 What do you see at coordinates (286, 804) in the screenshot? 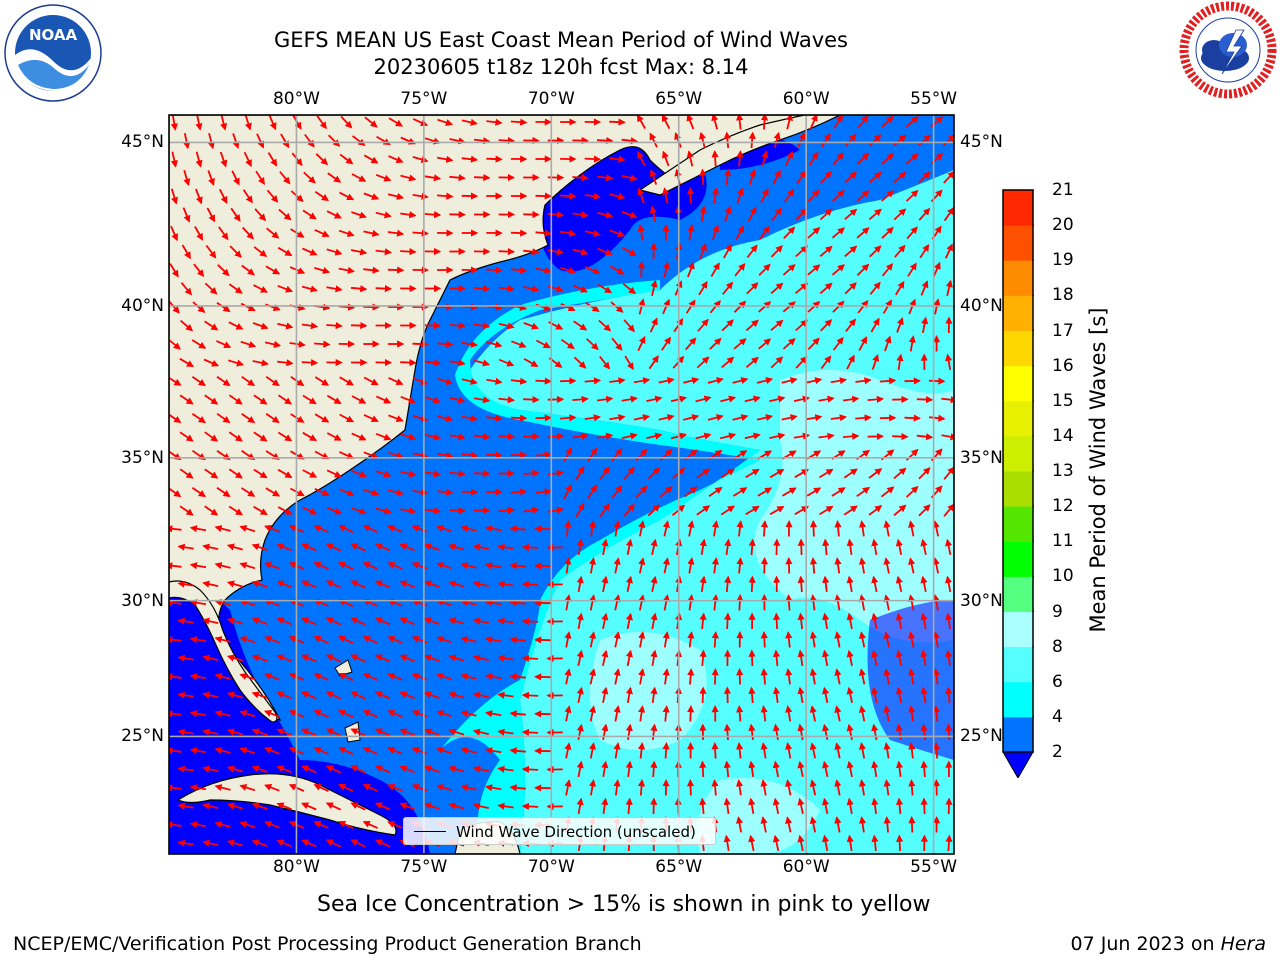
I see `land-cuba` at bounding box center [286, 804].